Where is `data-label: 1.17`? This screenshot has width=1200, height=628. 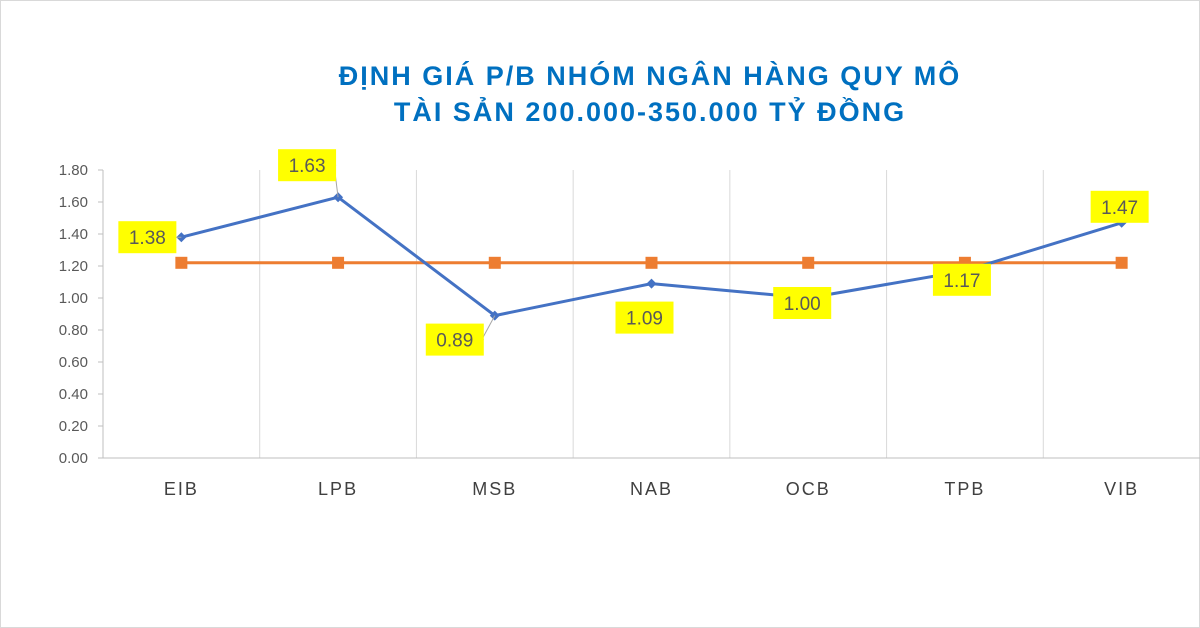 data-label: 1.17 is located at coordinates (961, 281).